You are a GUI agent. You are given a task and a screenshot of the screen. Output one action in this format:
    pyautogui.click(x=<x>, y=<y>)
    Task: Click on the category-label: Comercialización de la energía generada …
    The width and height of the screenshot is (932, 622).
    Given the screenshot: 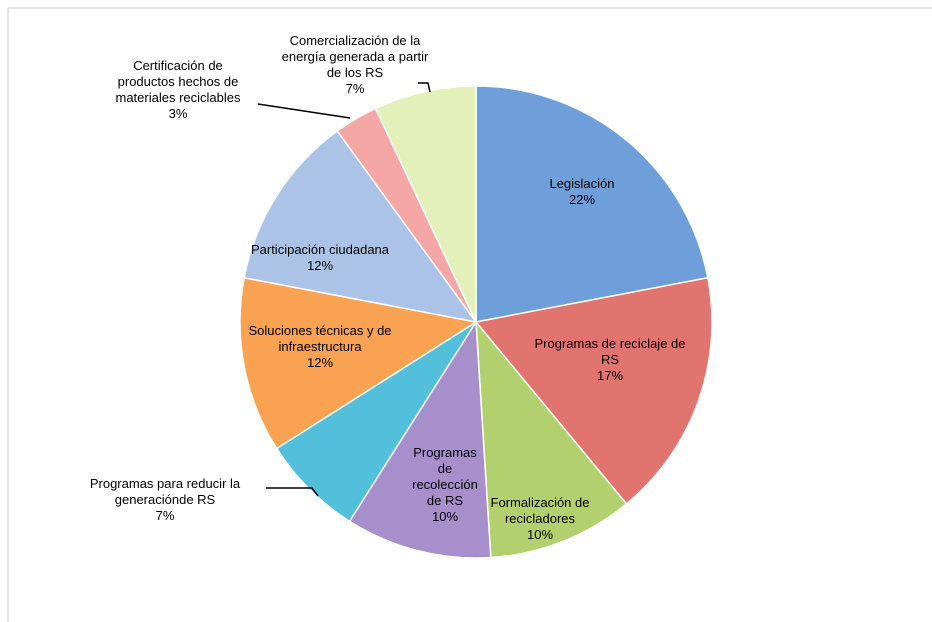 What is the action you would take?
    pyautogui.click(x=355, y=56)
    